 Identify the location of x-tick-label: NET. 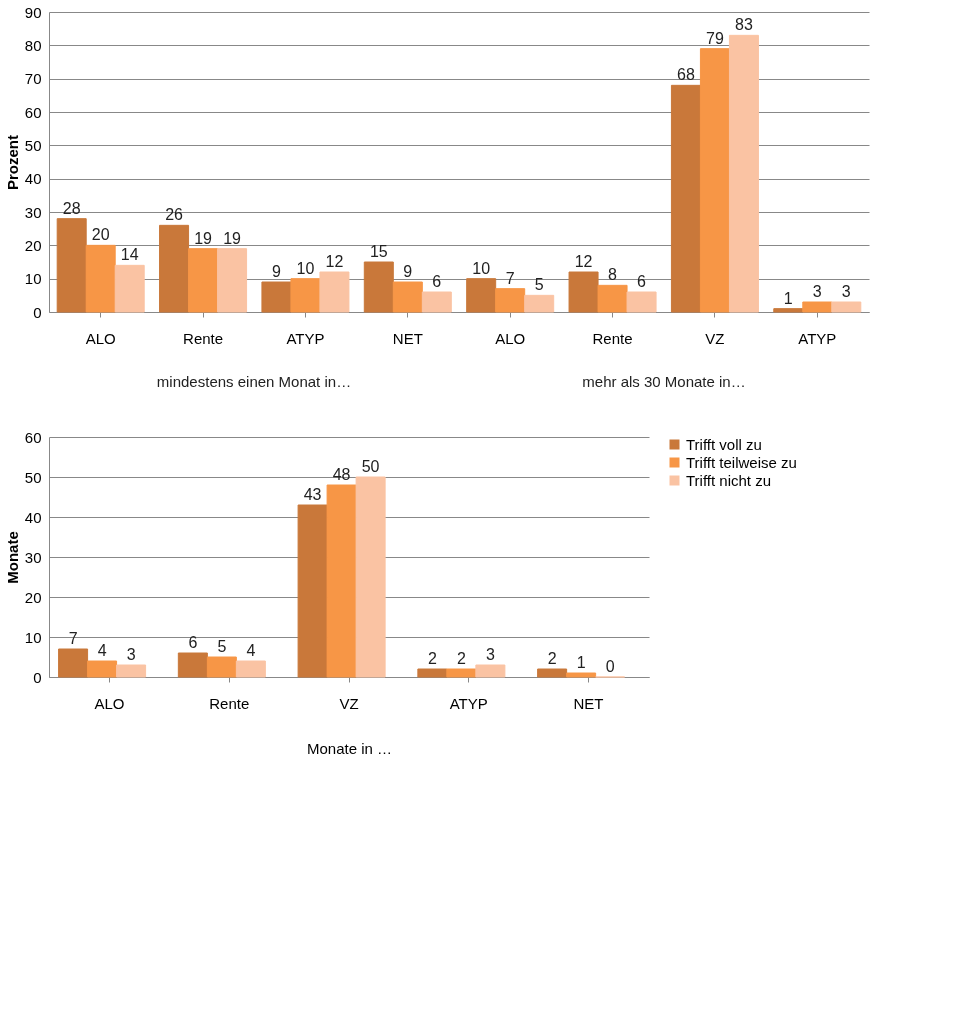
(588, 703).